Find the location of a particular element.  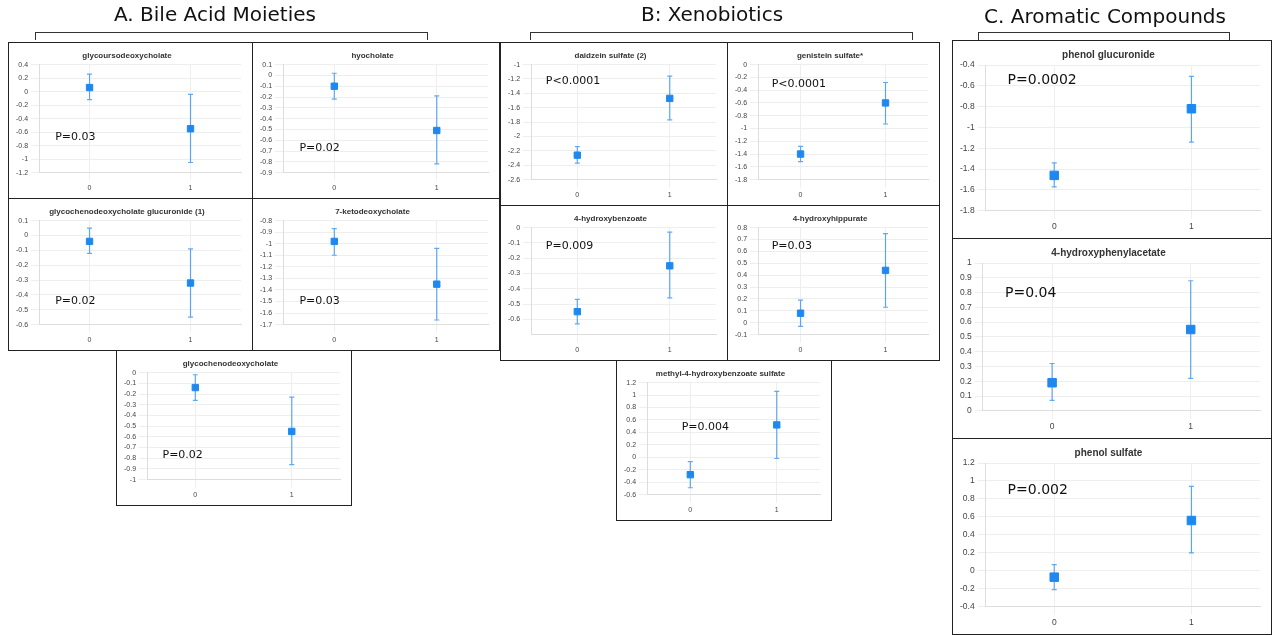

text: B: Xenobiotics is located at coordinates (712, 14).